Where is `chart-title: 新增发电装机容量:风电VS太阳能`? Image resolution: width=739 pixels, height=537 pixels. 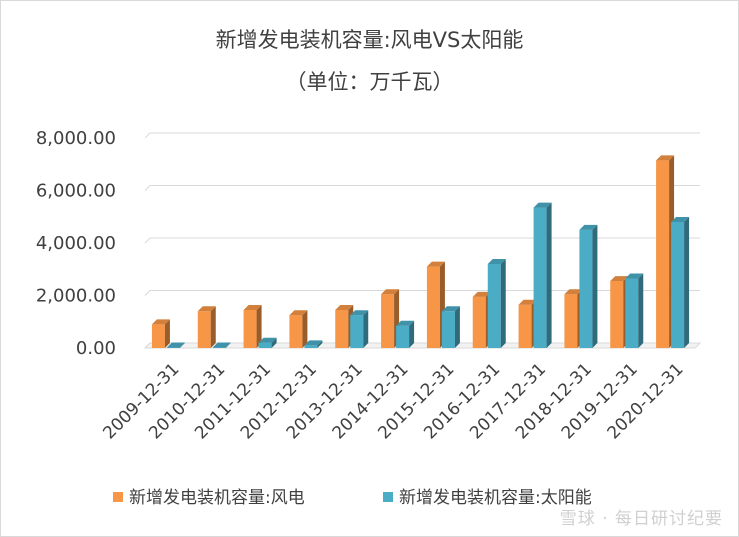
chart-title: 新增发电装机容量:风电VS太阳能 is located at coordinates (369, 40).